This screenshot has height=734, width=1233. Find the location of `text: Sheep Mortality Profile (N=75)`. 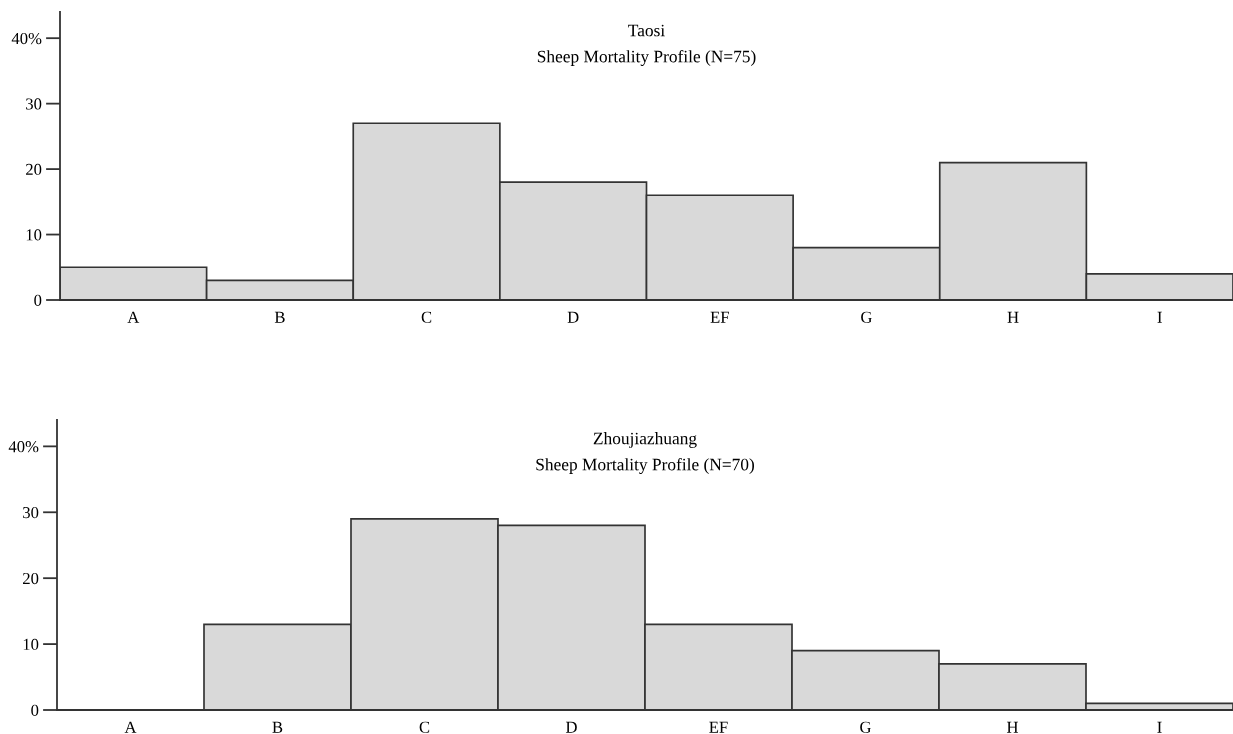

text: Sheep Mortality Profile (N=75) is located at coordinates (646, 58).